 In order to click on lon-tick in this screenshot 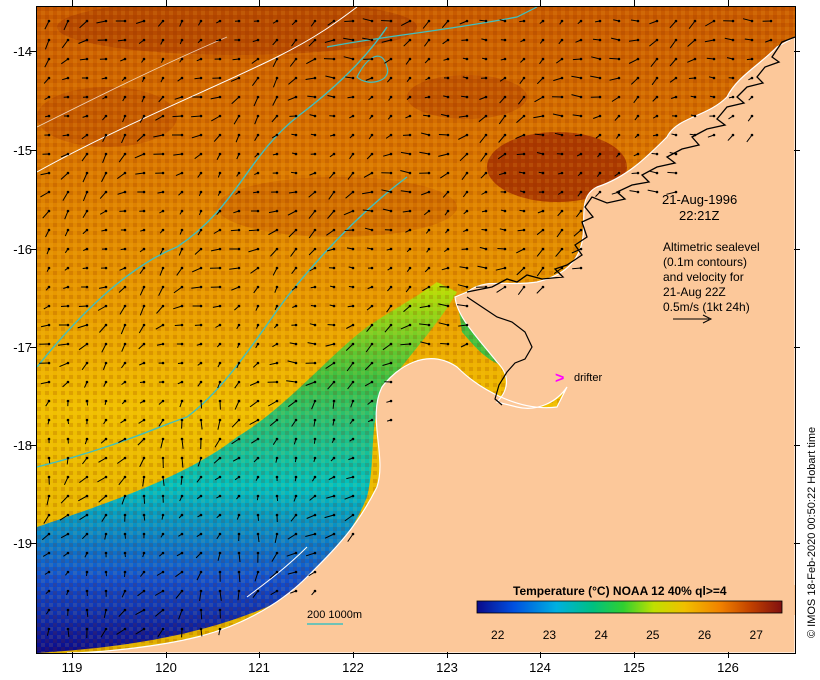, I will do `click(353, 655)`.